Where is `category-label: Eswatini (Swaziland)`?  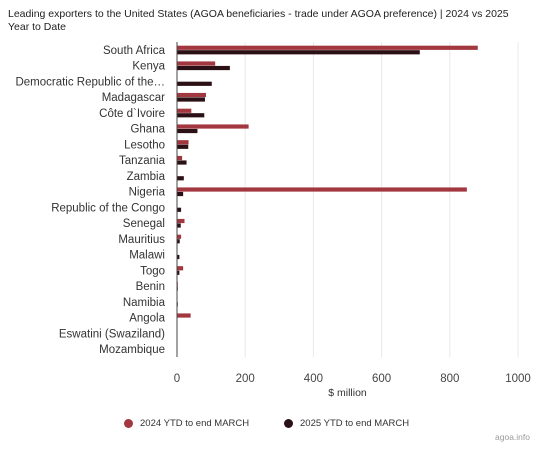
category-label: Eswatini (Swaziland) is located at coordinates (112, 334).